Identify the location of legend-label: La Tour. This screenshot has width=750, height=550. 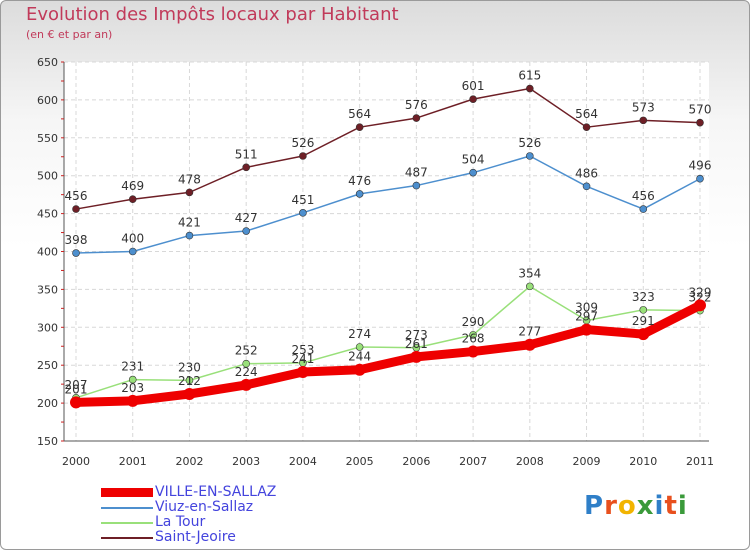
(180, 522).